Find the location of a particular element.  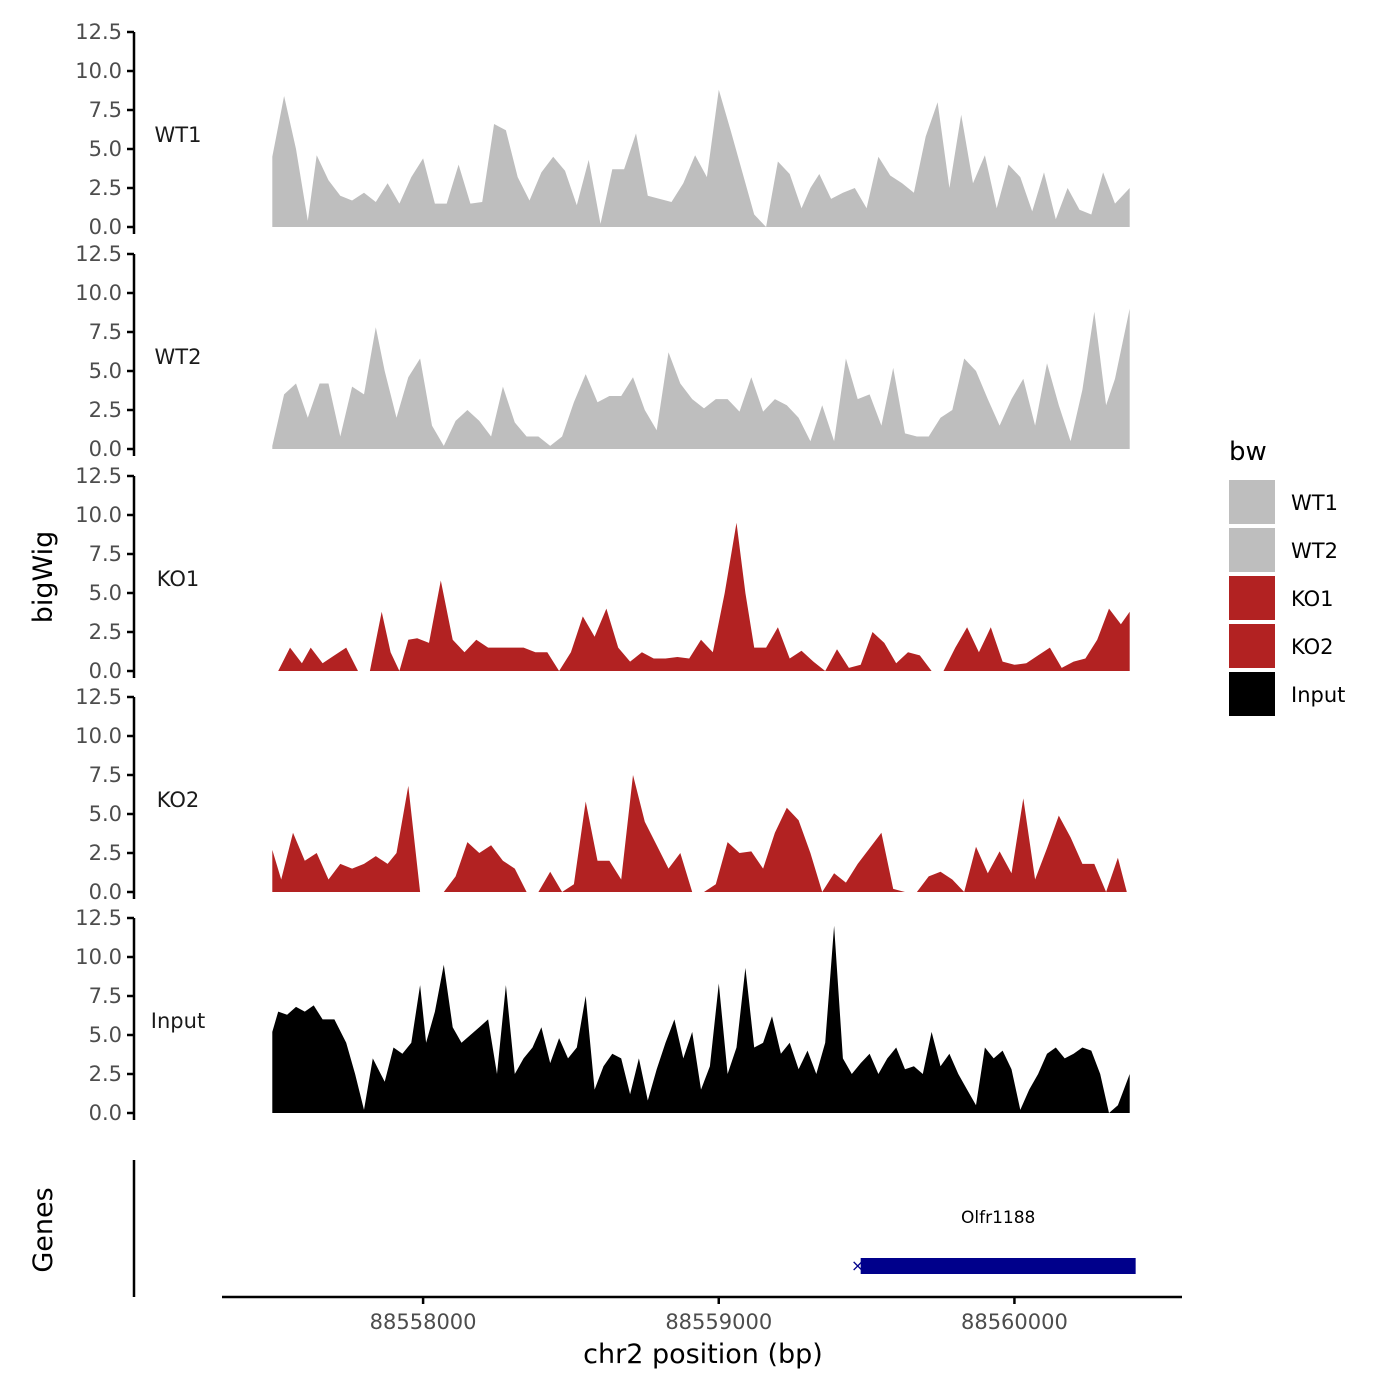

x-tick-label: 88559000 is located at coordinates (718, 1322).